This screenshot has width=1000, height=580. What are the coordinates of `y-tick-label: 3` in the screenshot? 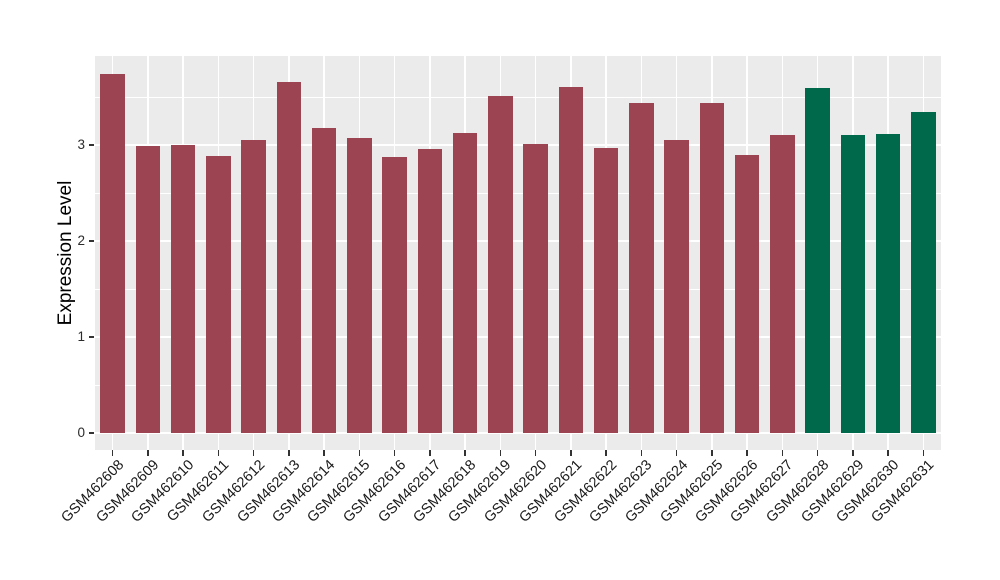 It's located at (81, 144).